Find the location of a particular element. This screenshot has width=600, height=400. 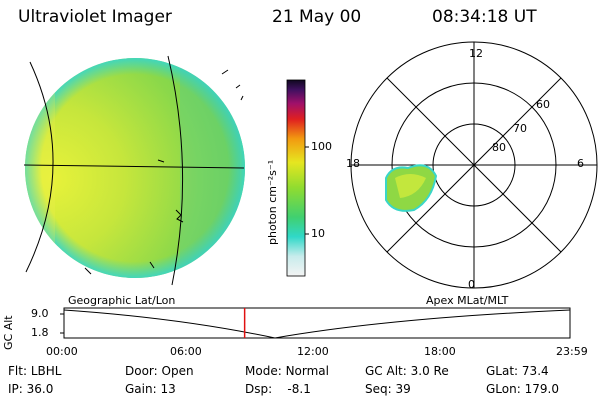

left-panel-caption: Geographic Lat/Lon is located at coordinates (122, 300).